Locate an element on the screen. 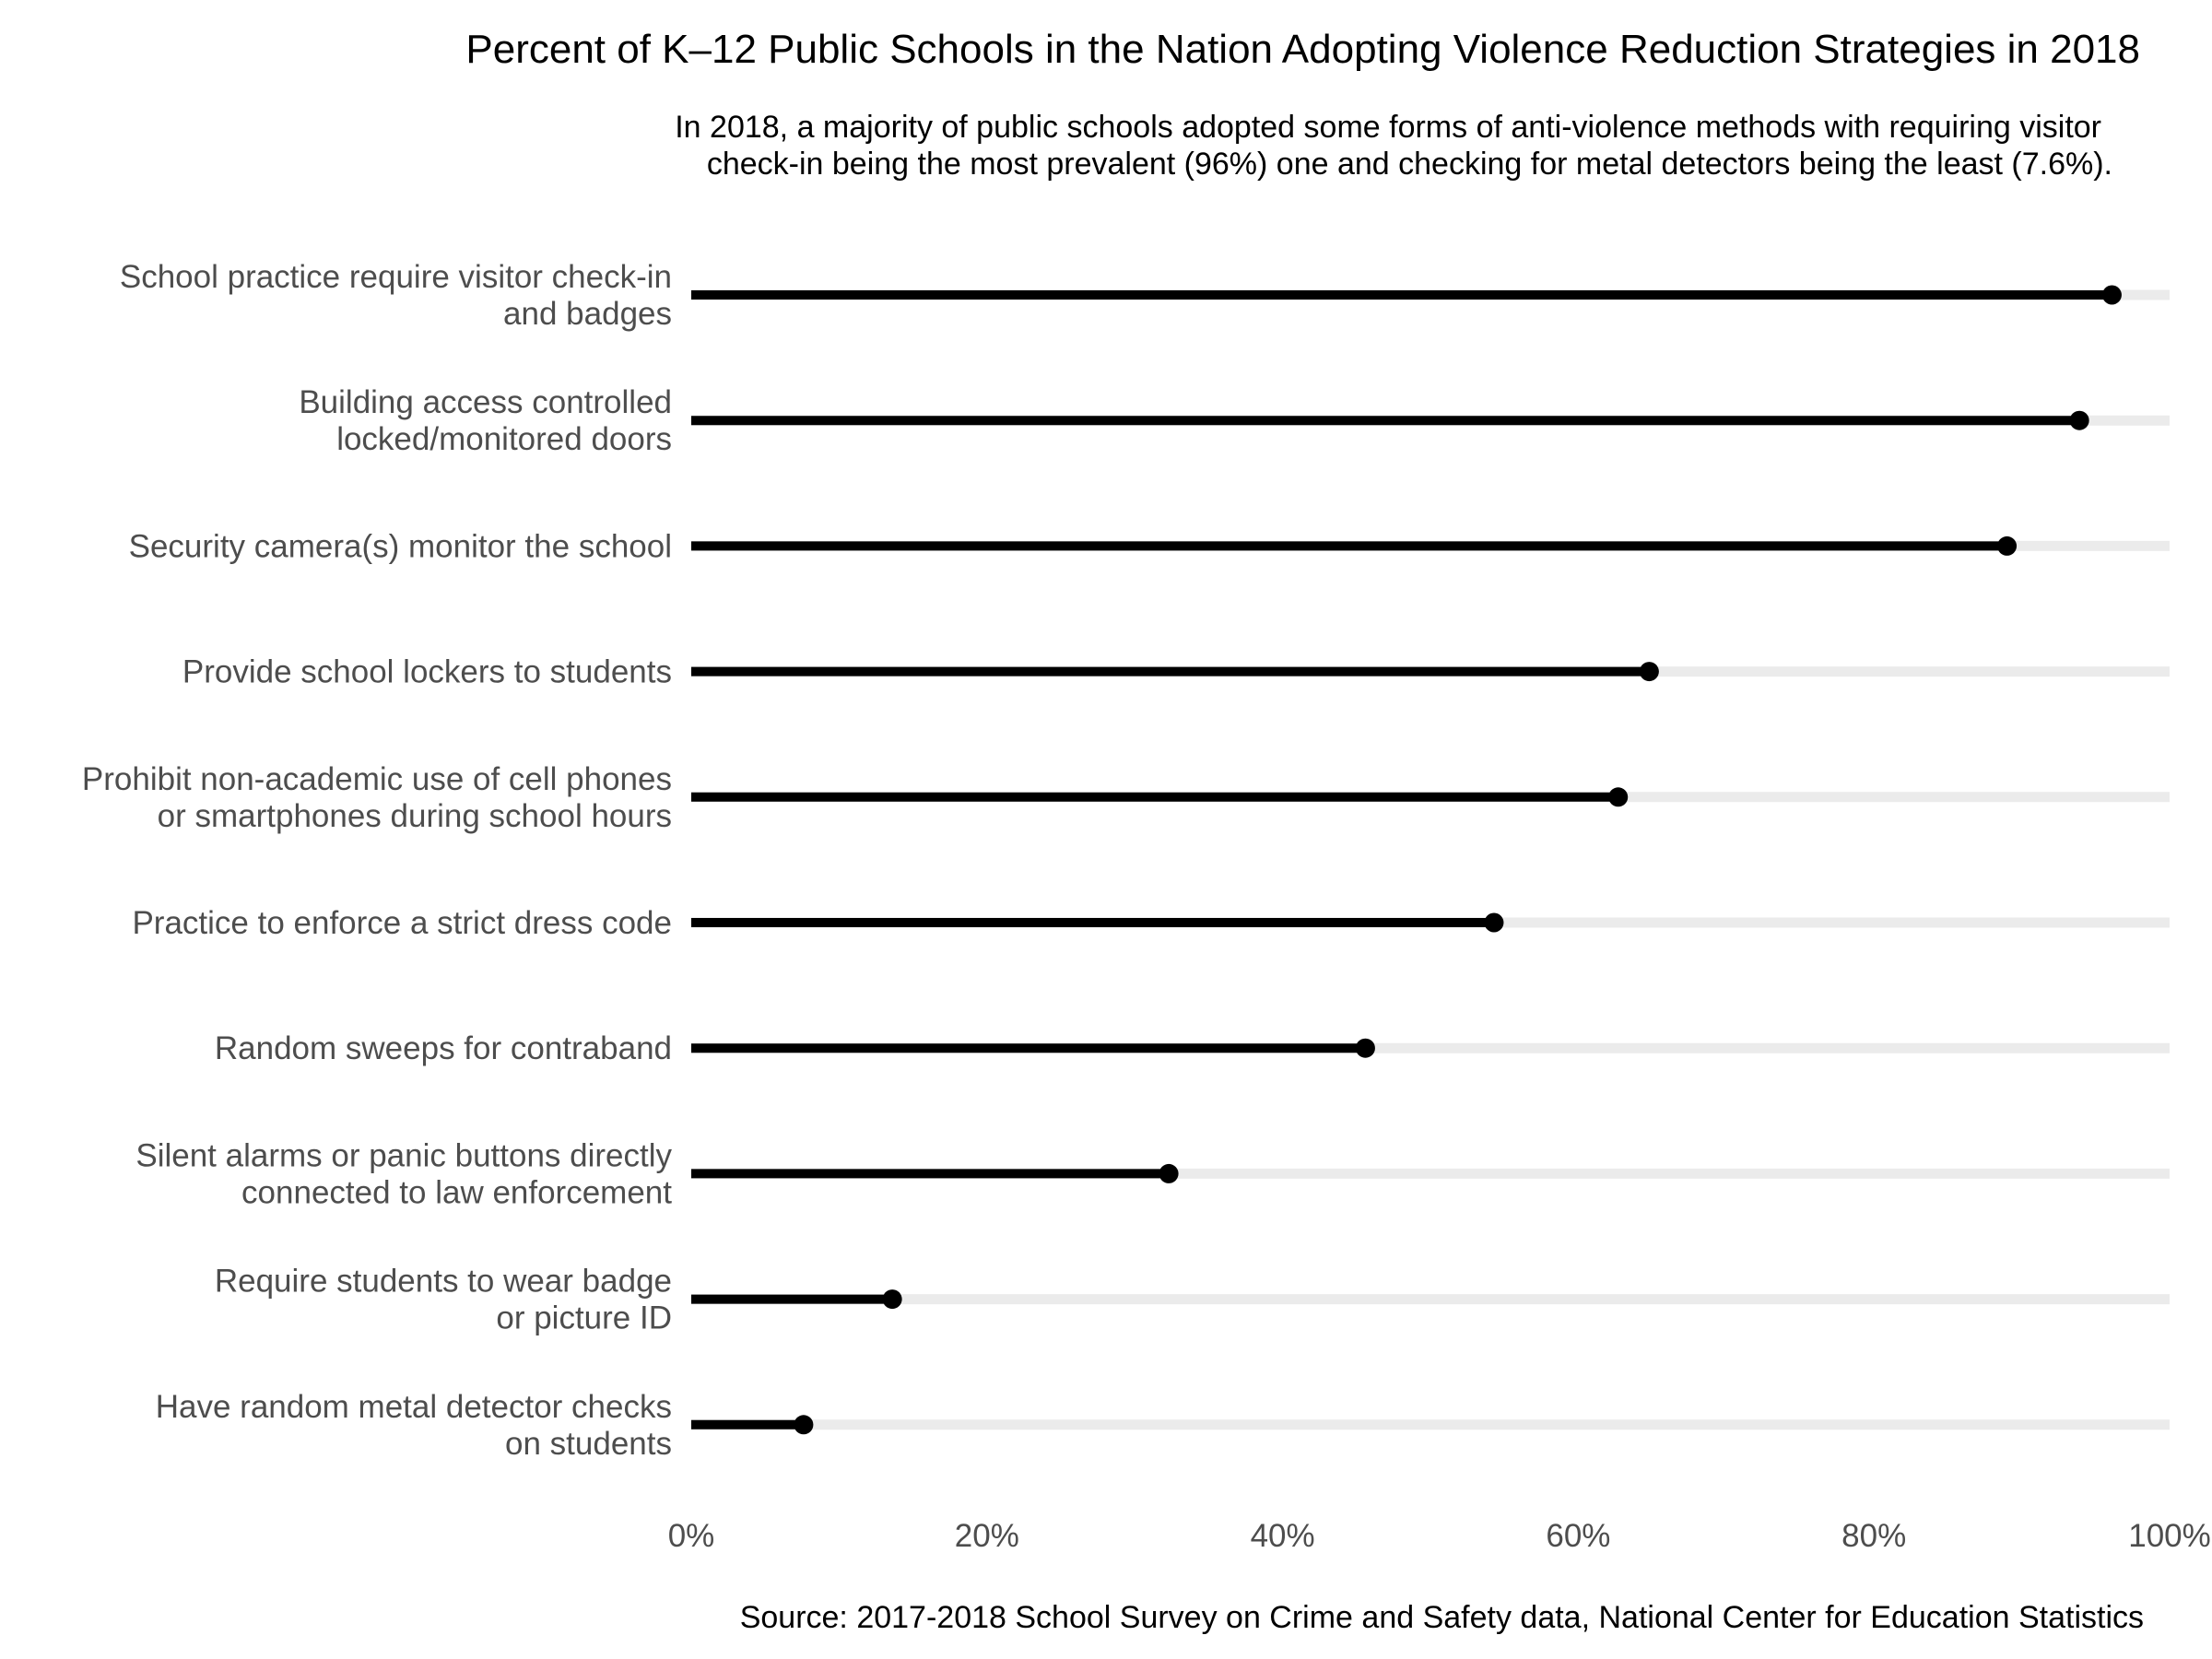  category-label: Building access controlled is located at coordinates (485, 402).